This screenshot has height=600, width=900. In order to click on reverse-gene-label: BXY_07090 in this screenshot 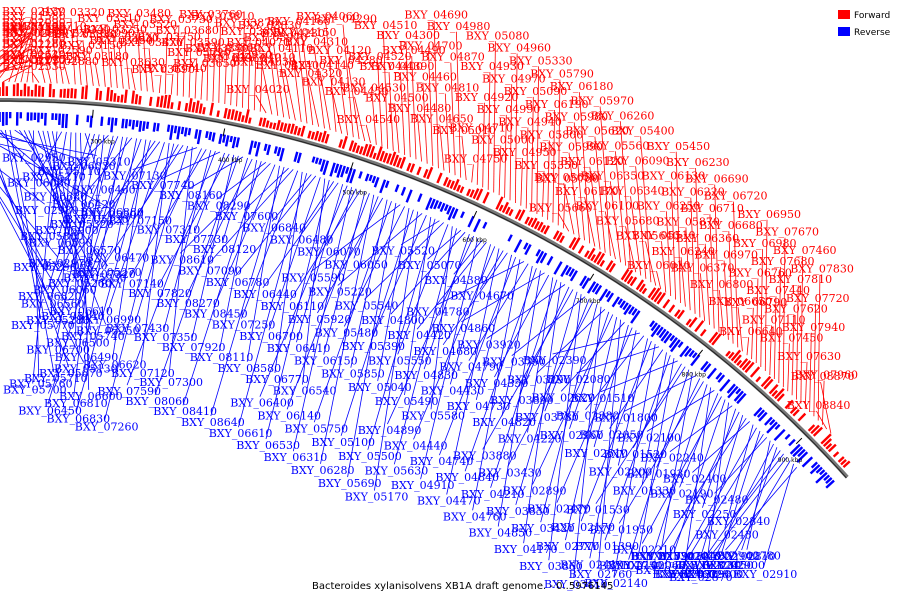, I will do `click(210, 270)`.